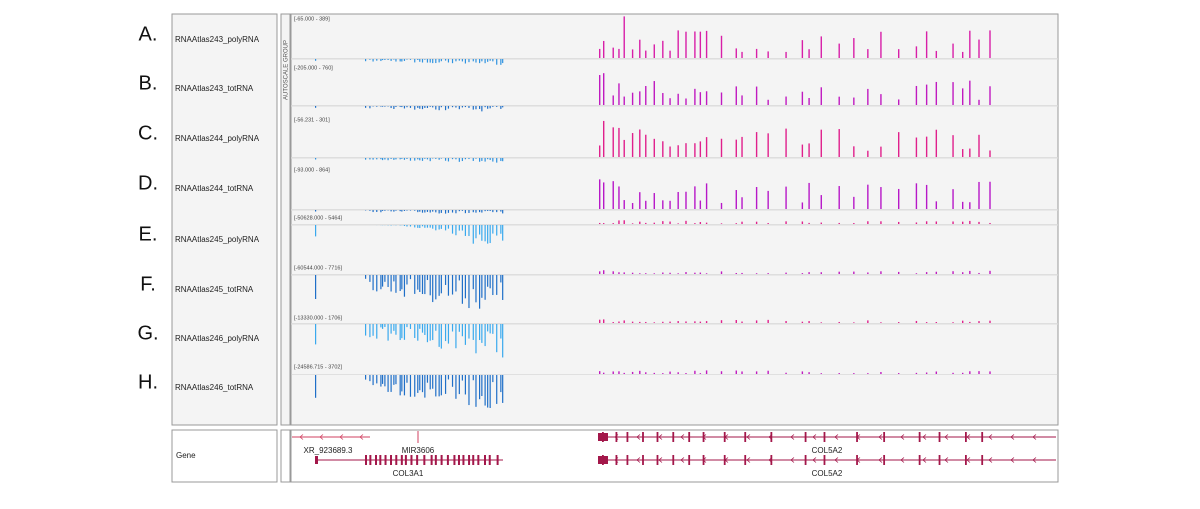  I want to click on panel-letter: G., so click(147, 333).